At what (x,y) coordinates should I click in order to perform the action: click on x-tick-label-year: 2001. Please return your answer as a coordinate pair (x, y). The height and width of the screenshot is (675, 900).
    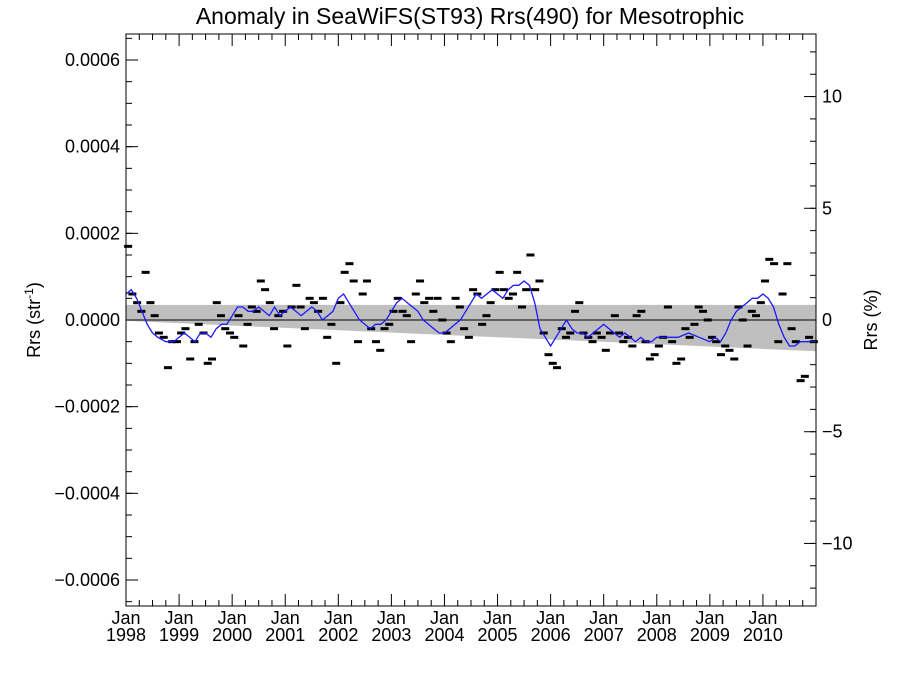
    Looking at the image, I should click on (285, 635).